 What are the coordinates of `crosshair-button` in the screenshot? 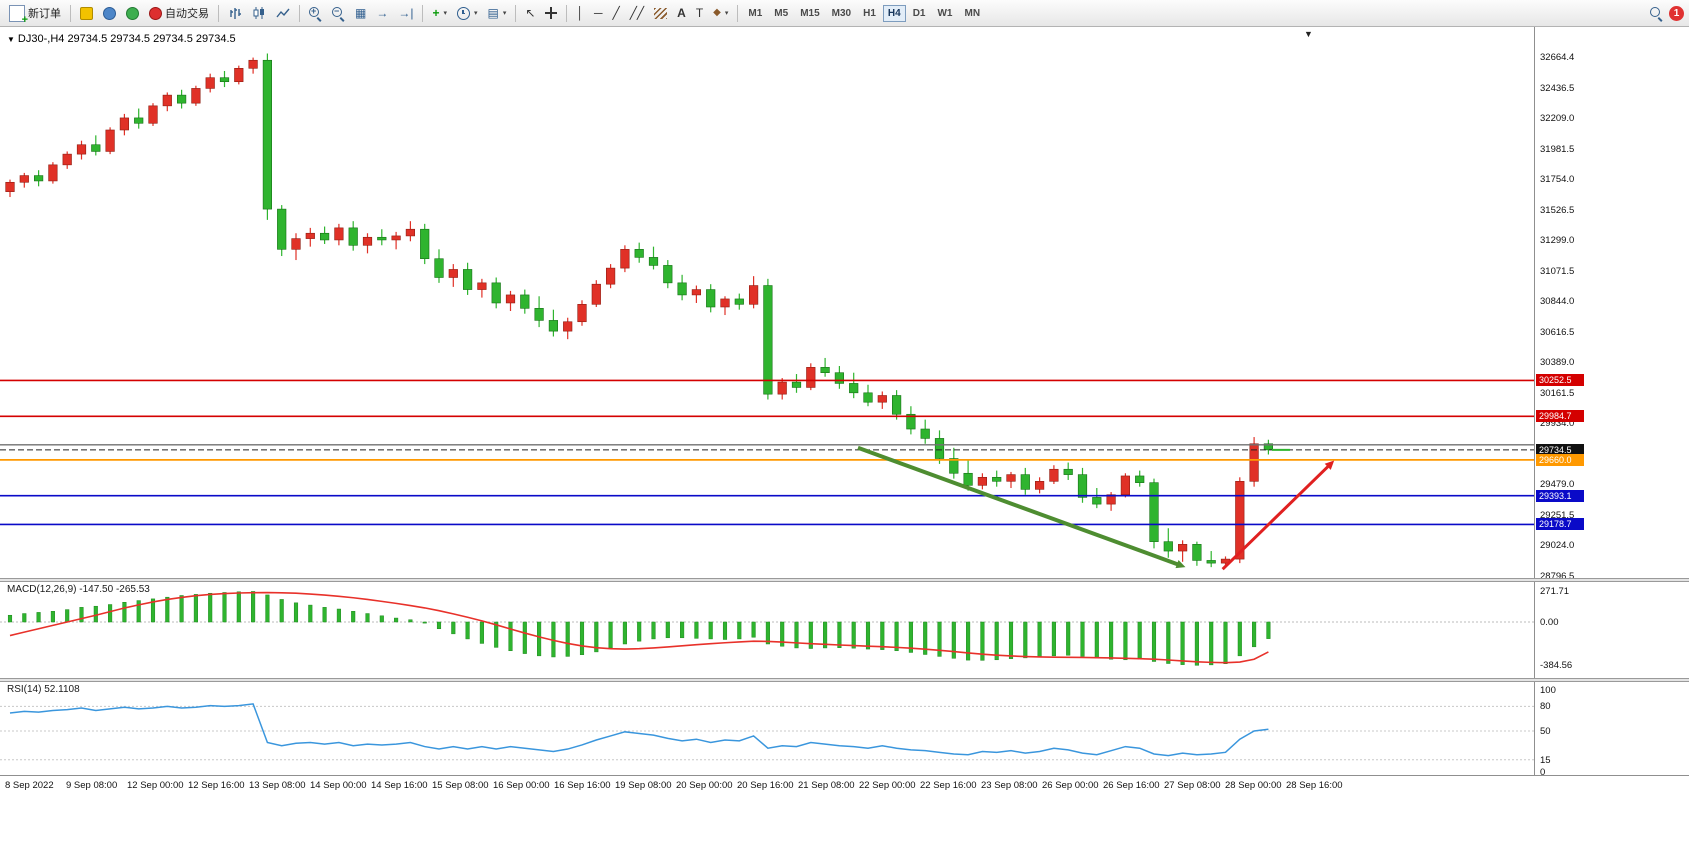 It's located at (551, 13).